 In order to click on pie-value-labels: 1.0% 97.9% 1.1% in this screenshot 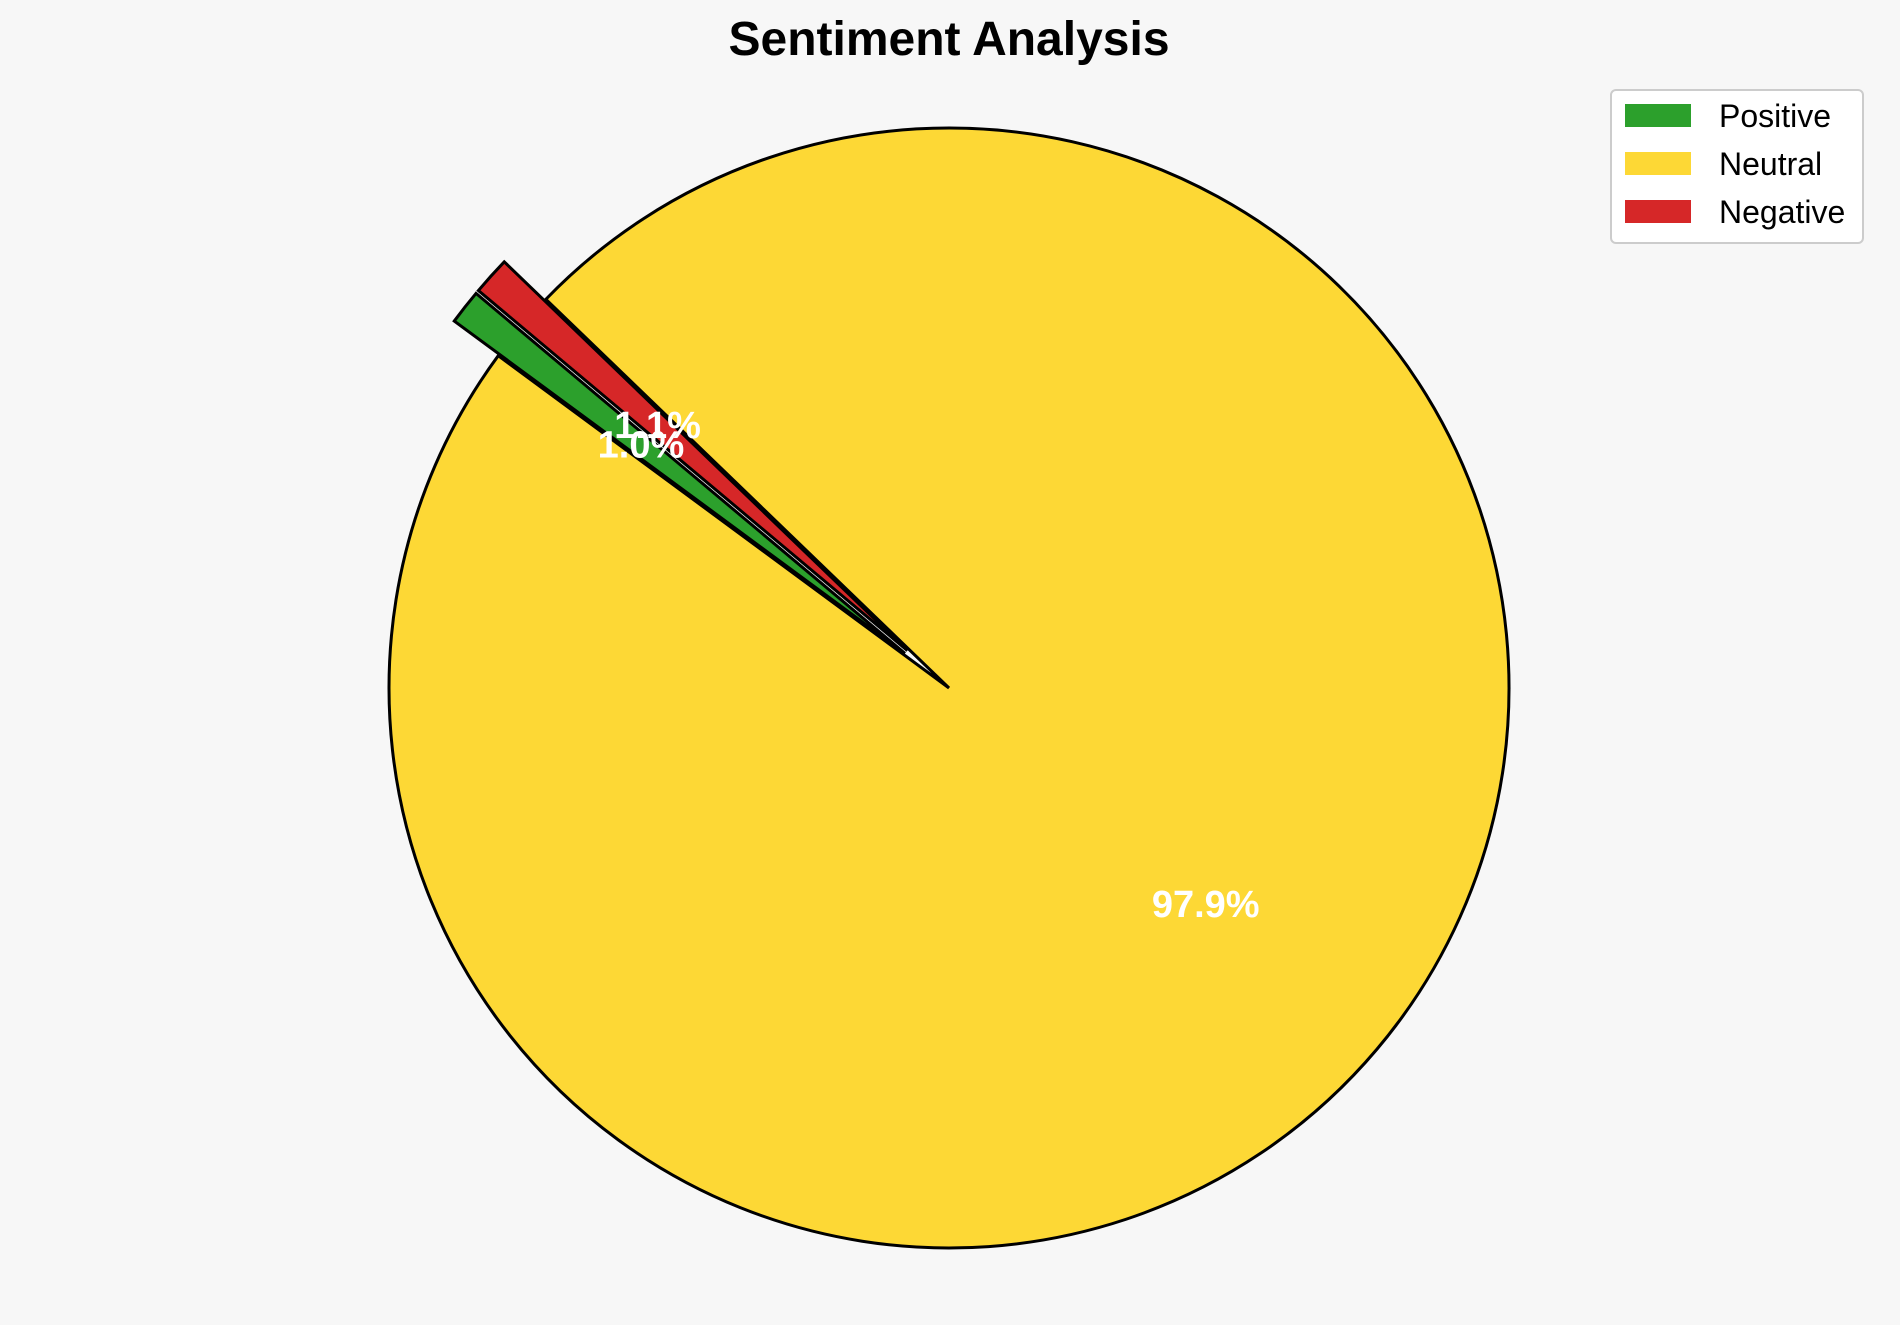, I will do `click(929, 665)`.